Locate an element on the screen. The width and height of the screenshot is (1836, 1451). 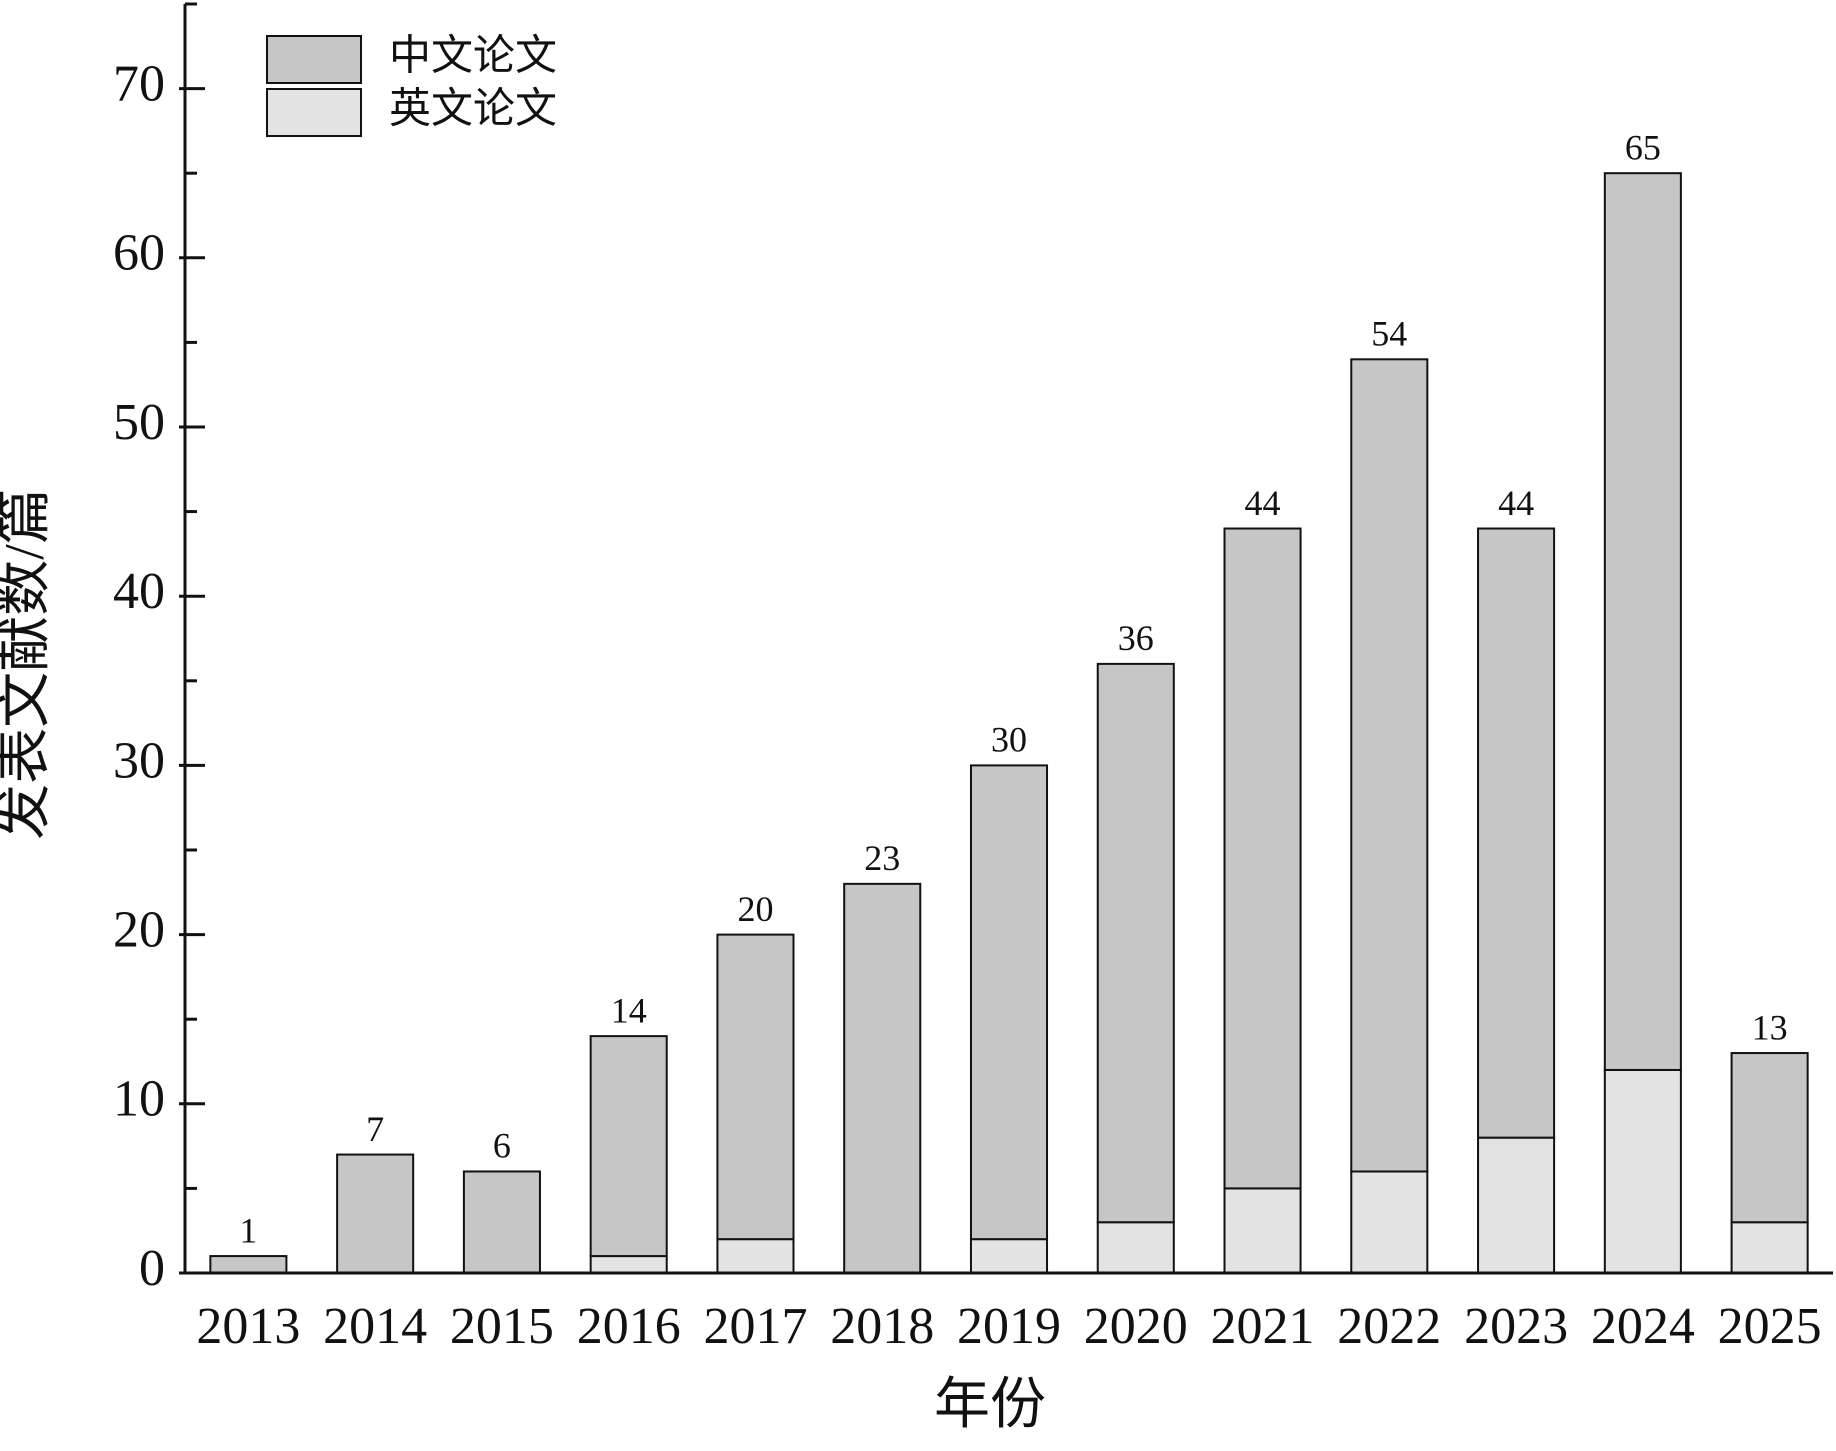
y-tick-label: 50 is located at coordinates (139, 422).